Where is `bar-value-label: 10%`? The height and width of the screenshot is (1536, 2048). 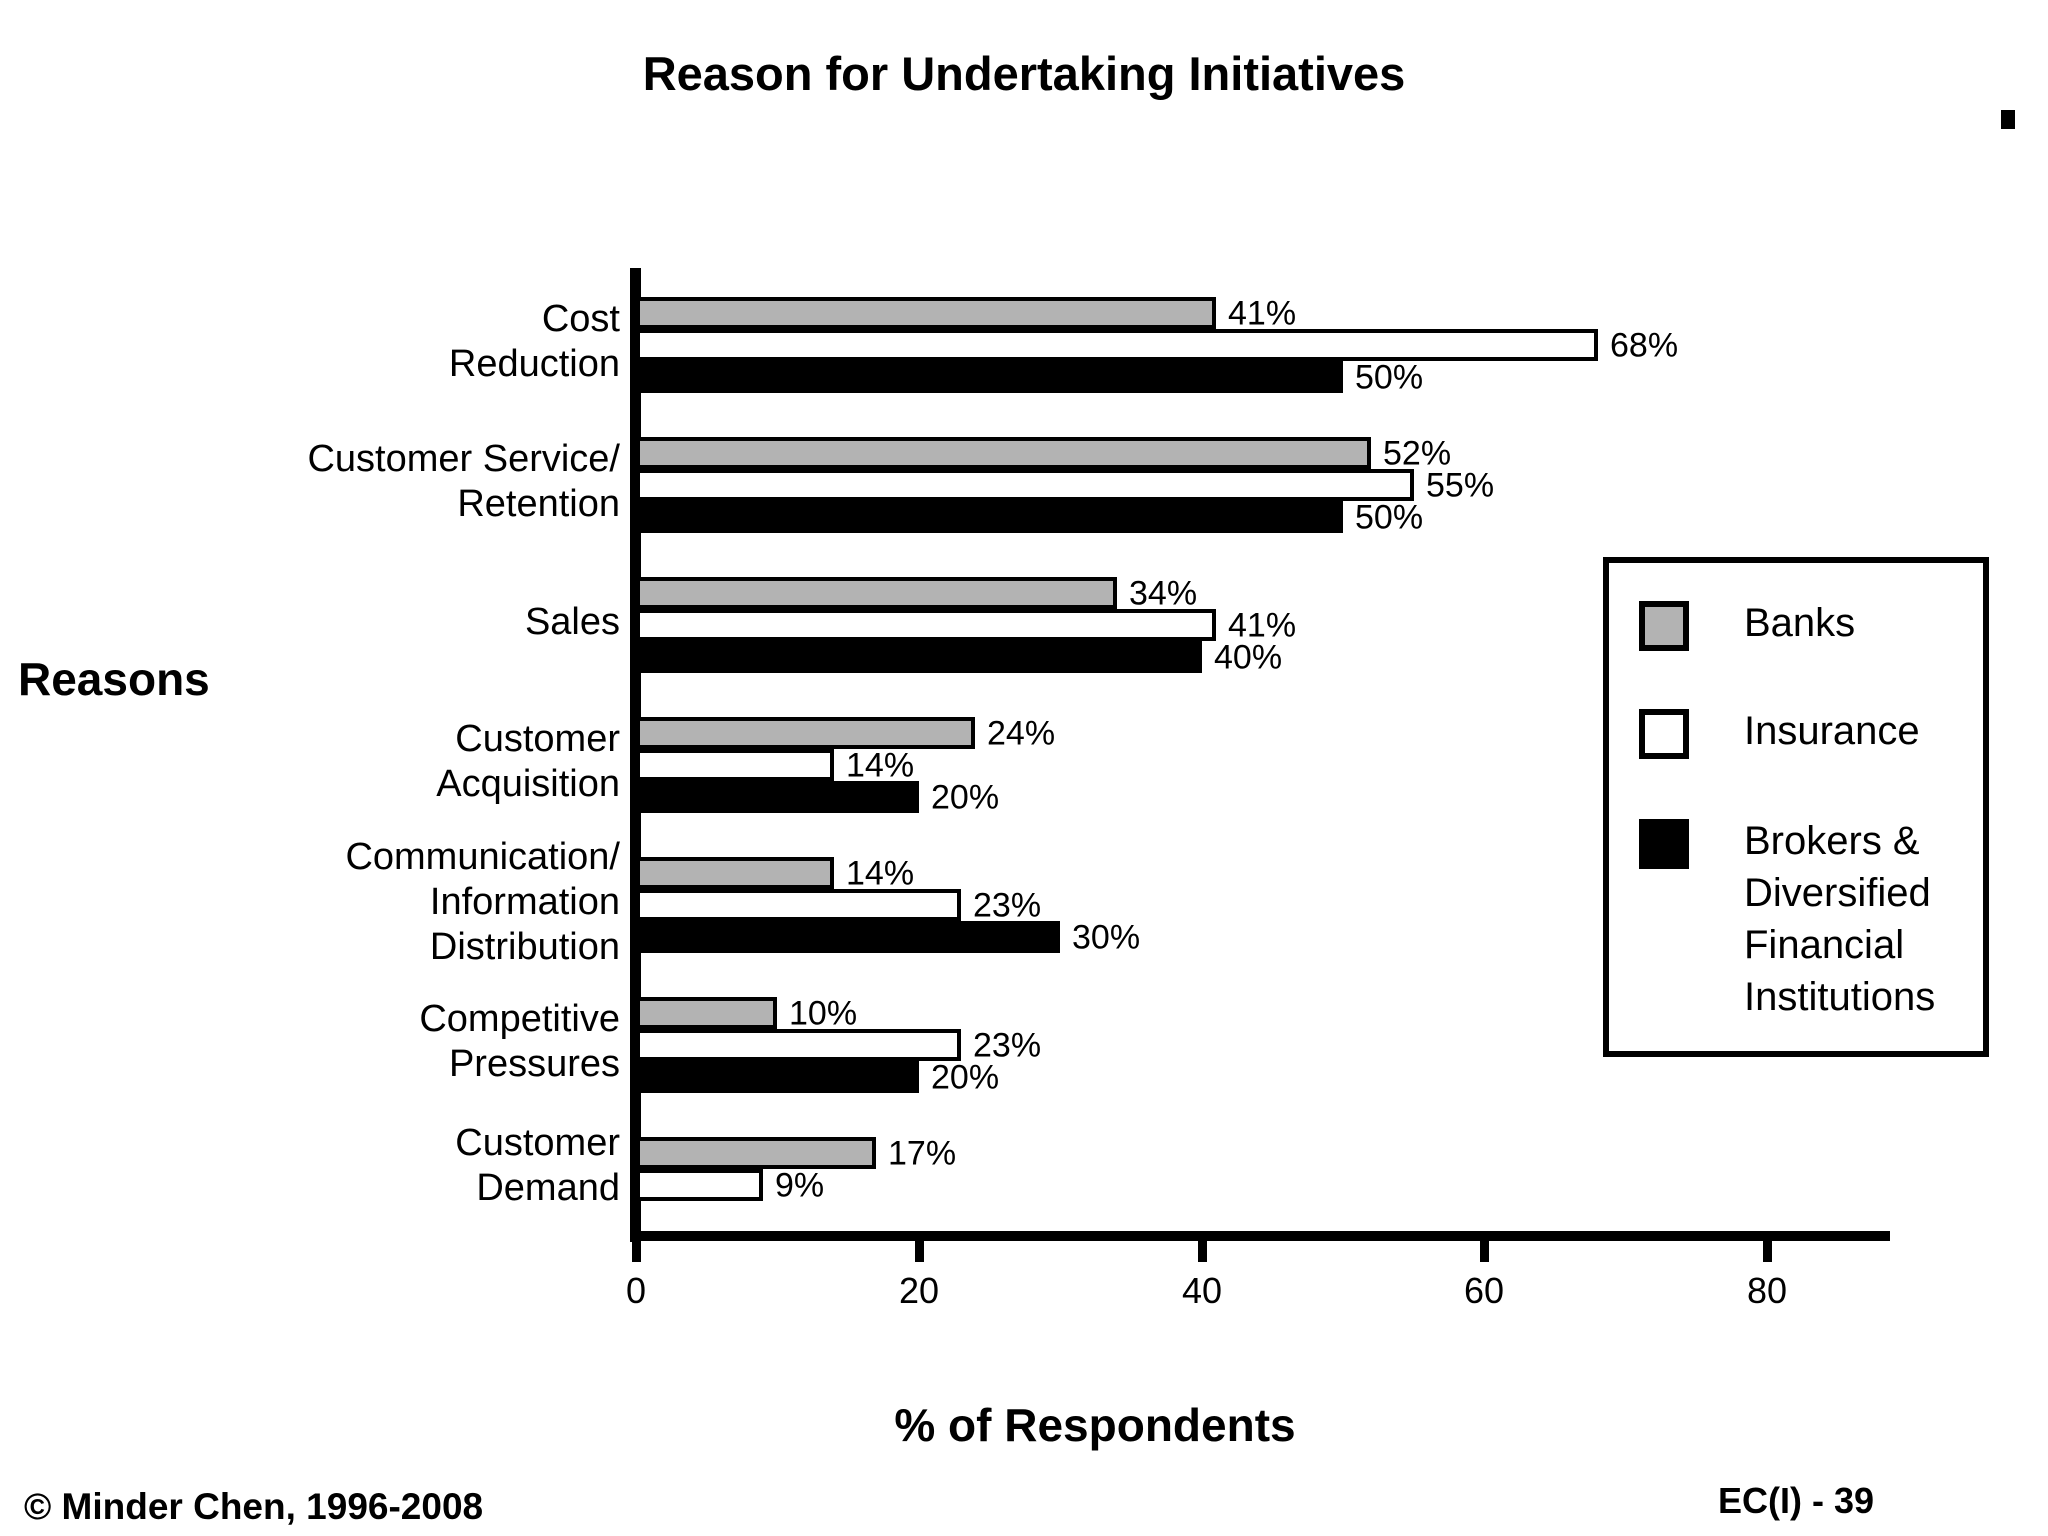 bar-value-label: 10% is located at coordinates (823, 1013).